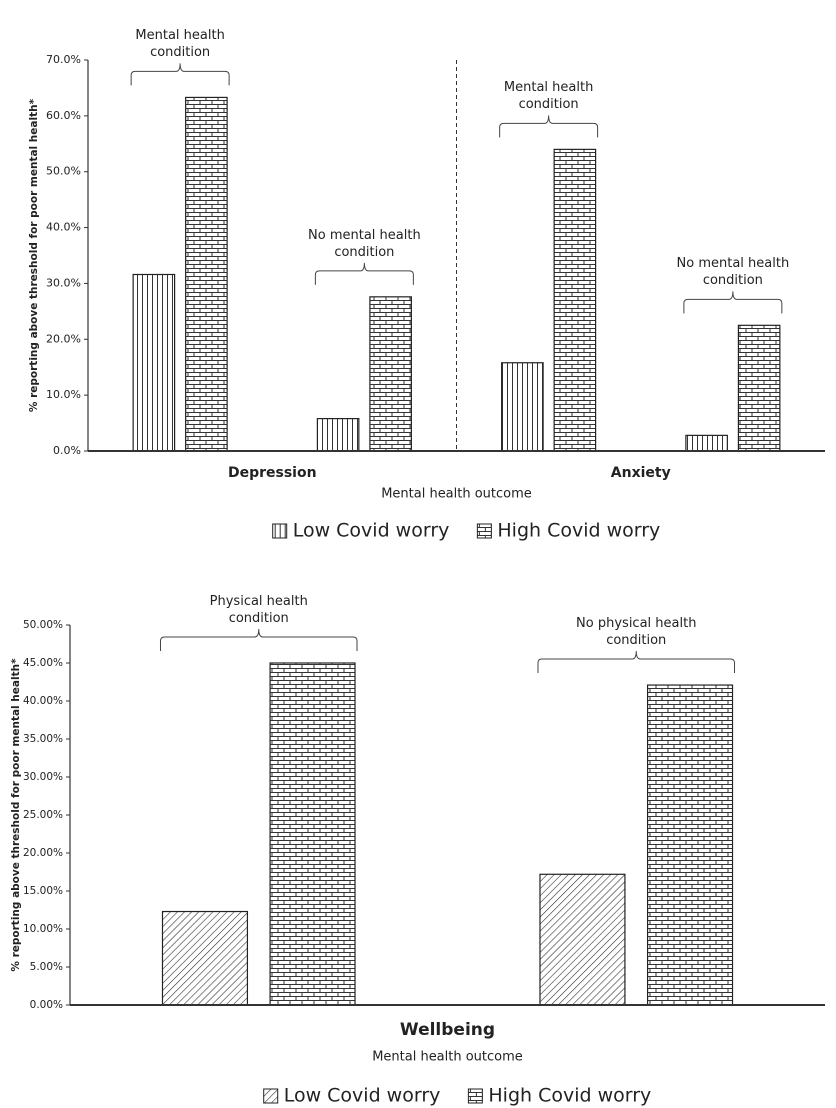  I want to click on y-tick-label: 60.0%, so click(63, 115).